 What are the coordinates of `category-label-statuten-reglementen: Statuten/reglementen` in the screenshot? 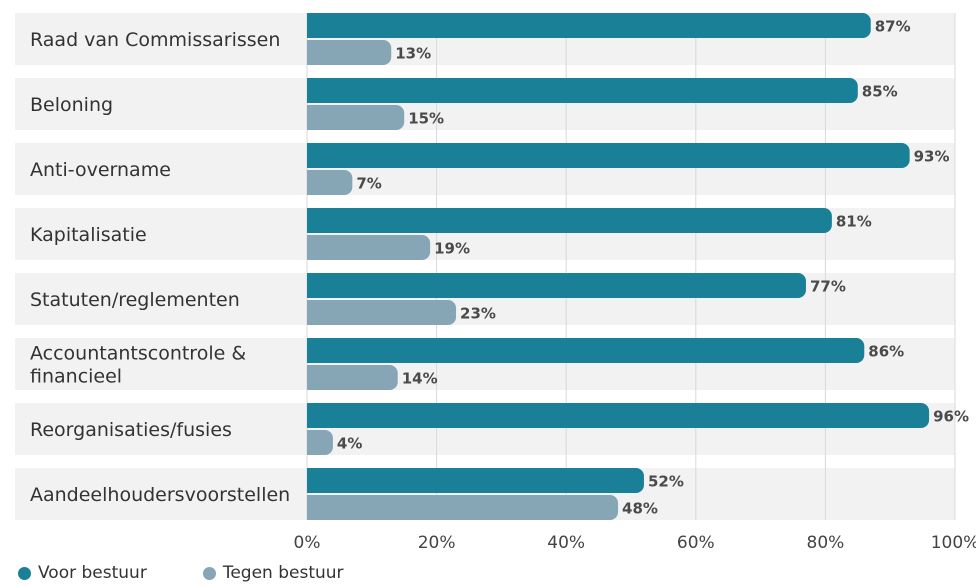 It's located at (135, 300).